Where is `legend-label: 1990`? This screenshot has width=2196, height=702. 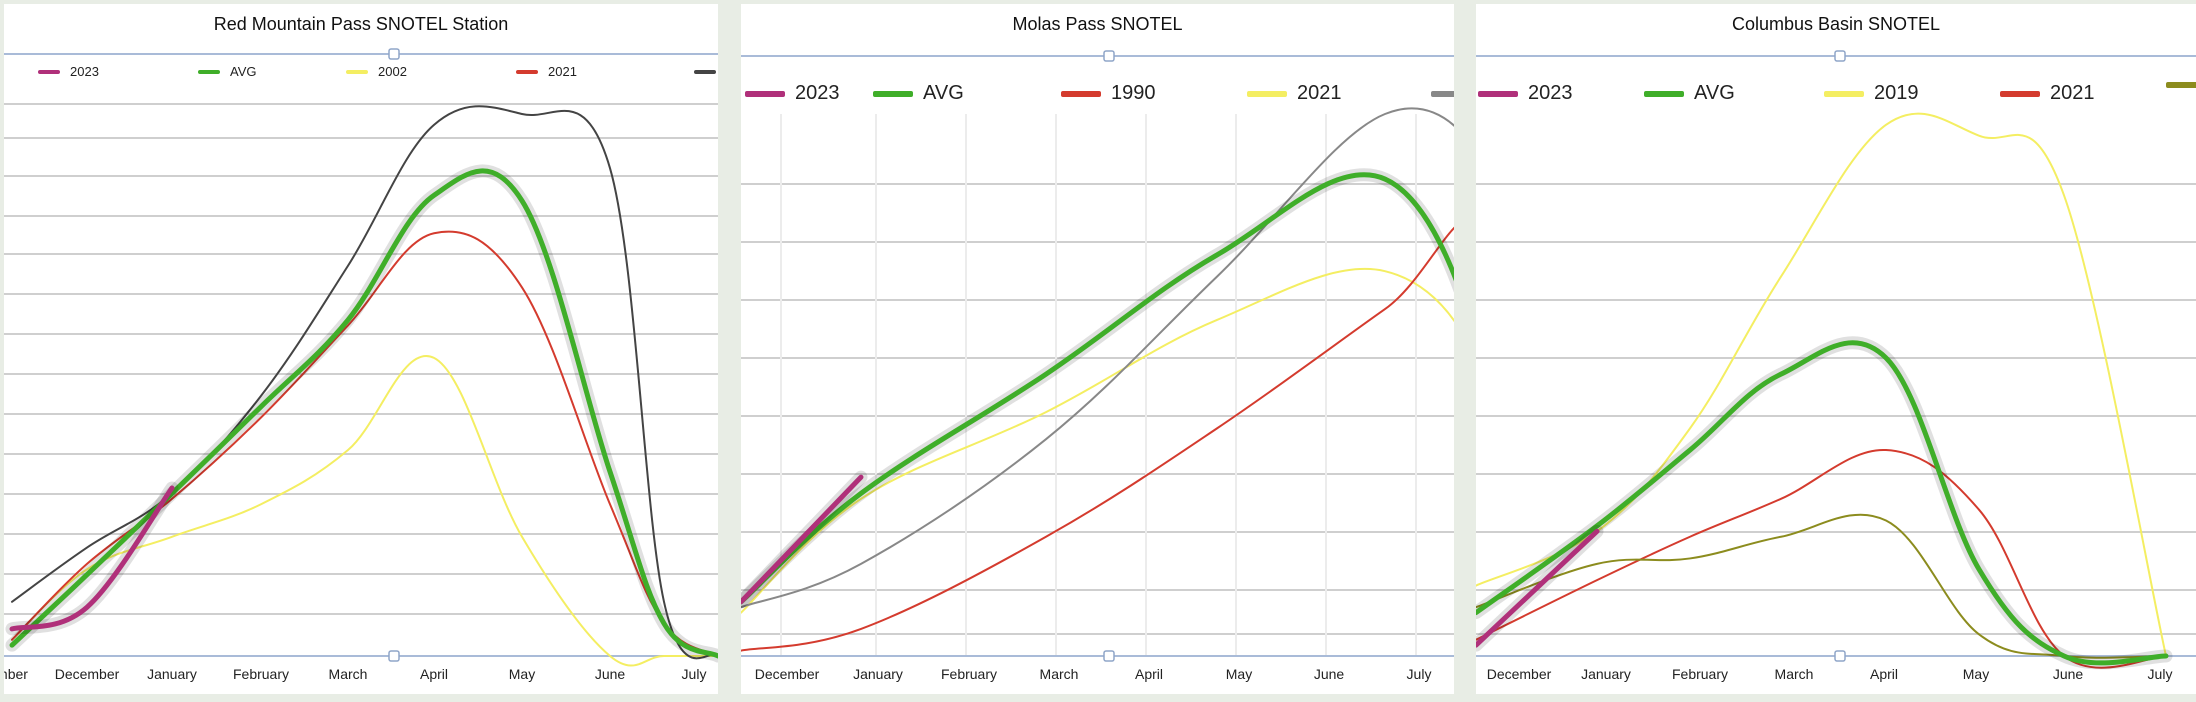
legend-label: 1990 is located at coordinates (1133, 93).